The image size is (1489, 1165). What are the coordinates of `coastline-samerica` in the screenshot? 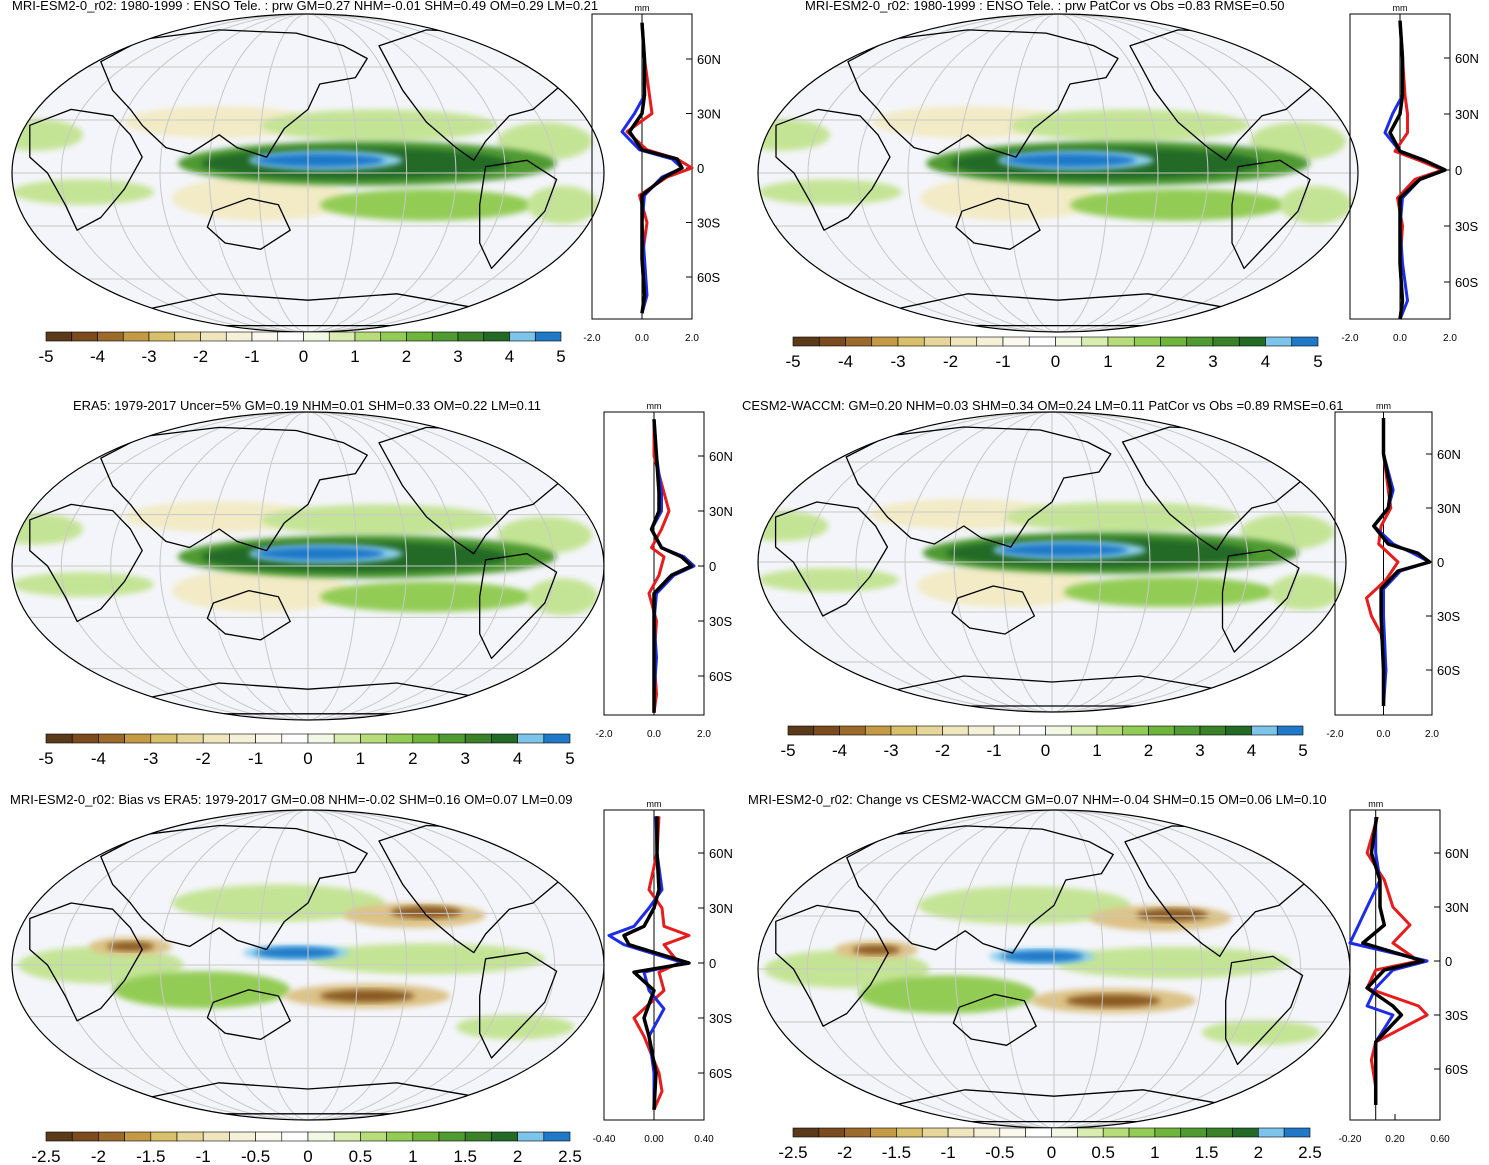 It's located at (1260, 601).